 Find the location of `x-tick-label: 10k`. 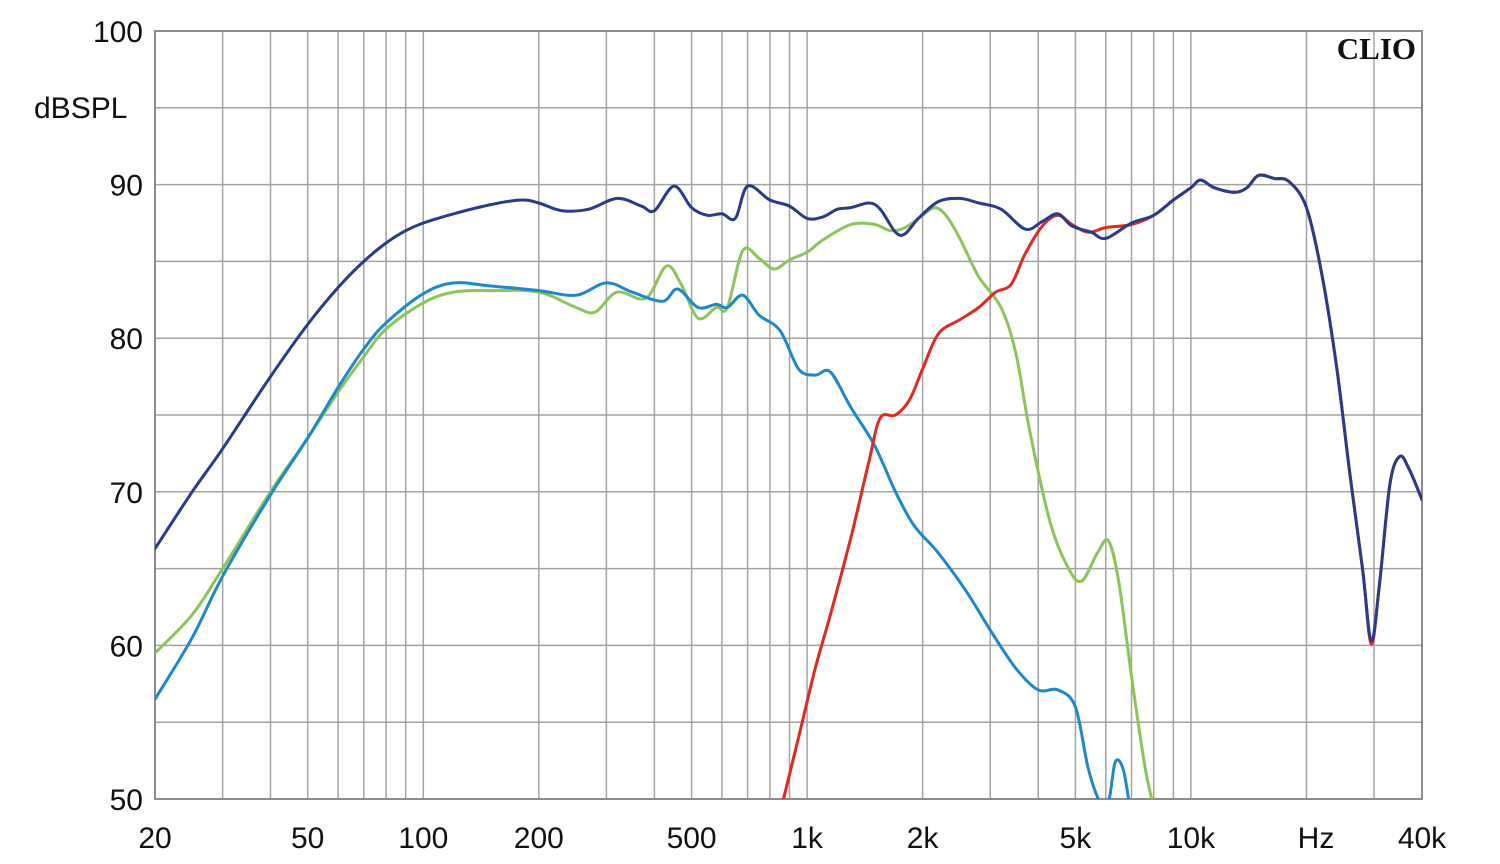

x-tick-label: 10k is located at coordinates (1191, 838).